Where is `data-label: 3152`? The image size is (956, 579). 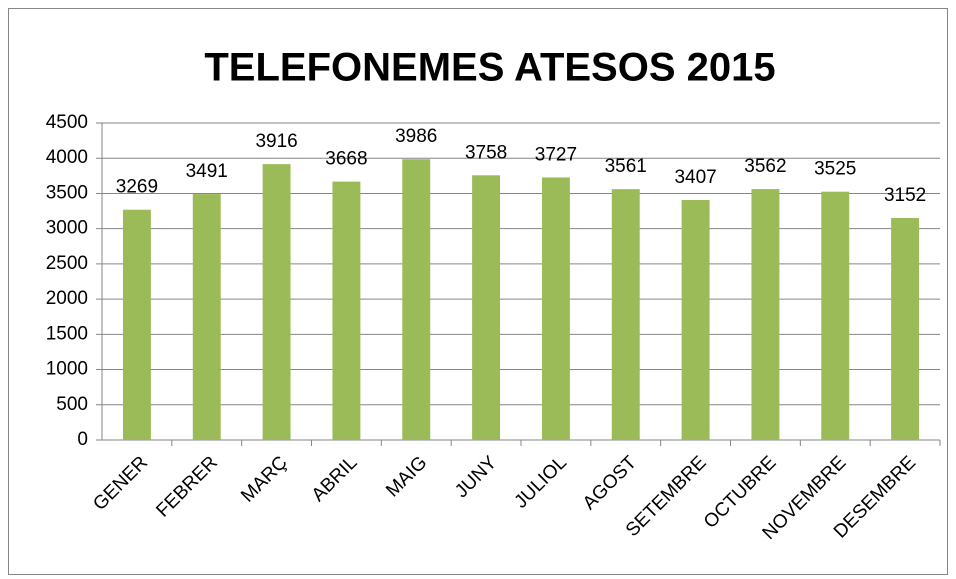 data-label: 3152 is located at coordinates (905, 195).